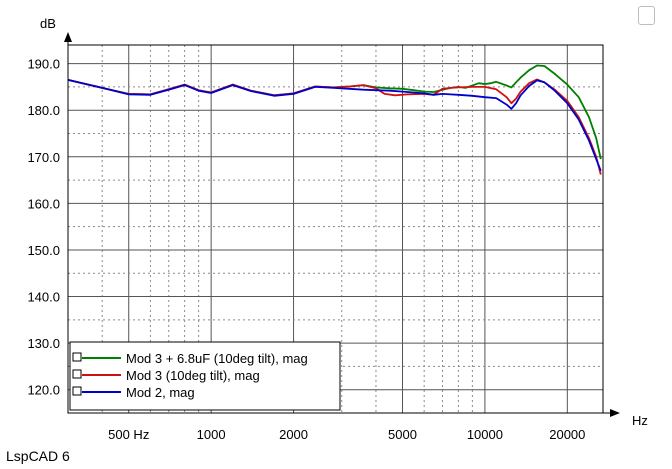 The width and height of the screenshot is (672, 469). What do you see at coordinates (211, 434) in the screenshot?
I see `x-tick-label: 1000` at bounding box center [211, 434].